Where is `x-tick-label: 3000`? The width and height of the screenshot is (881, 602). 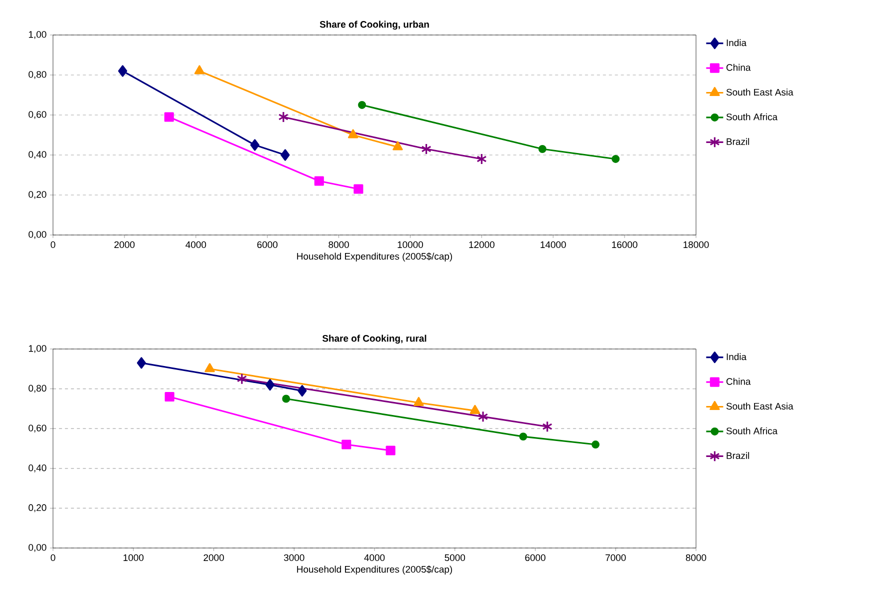 x-tick-label: 3000 is located at coordinates (294, 558).